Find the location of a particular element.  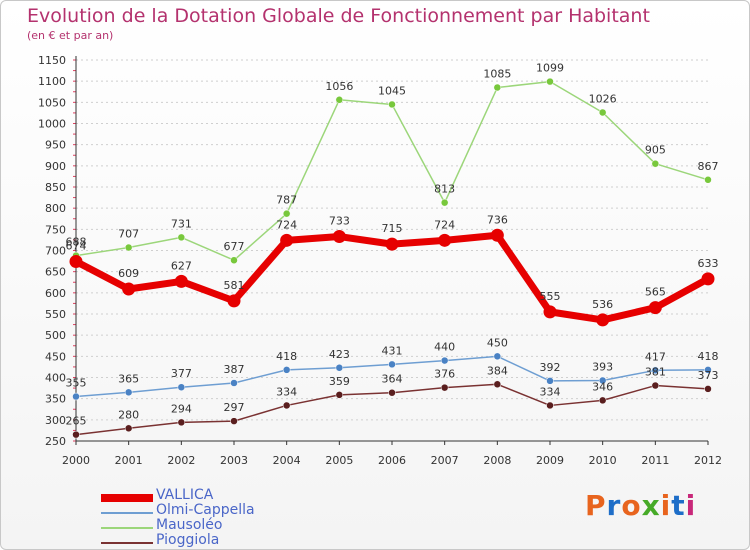

data-label-mausol-o: 707 is located at coordinates (128, 234).